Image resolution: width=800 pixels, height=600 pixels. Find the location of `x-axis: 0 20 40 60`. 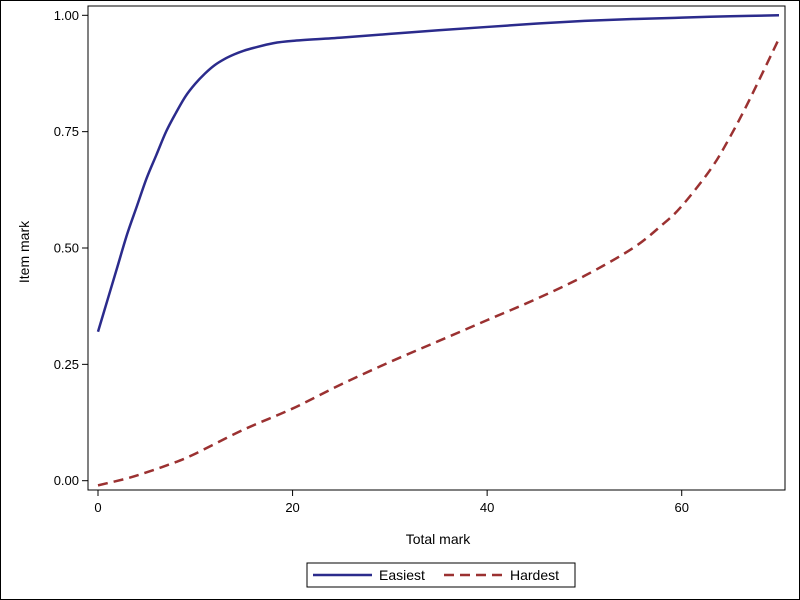

x-axis: 0 20 40 60 is located at coordinates (391, 502).